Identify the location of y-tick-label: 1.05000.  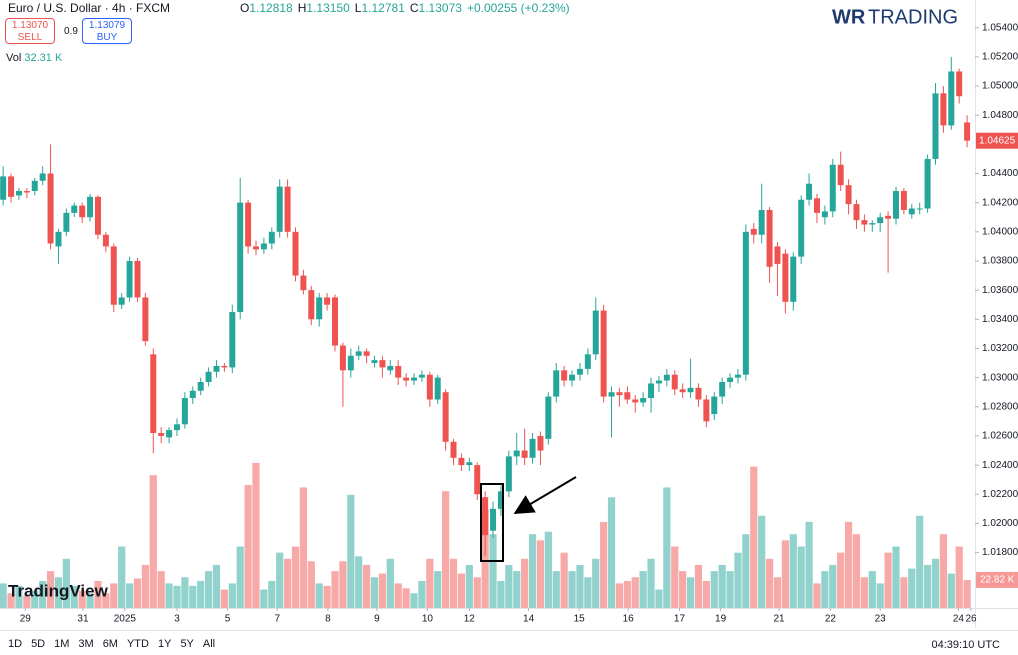
(1000, 86).